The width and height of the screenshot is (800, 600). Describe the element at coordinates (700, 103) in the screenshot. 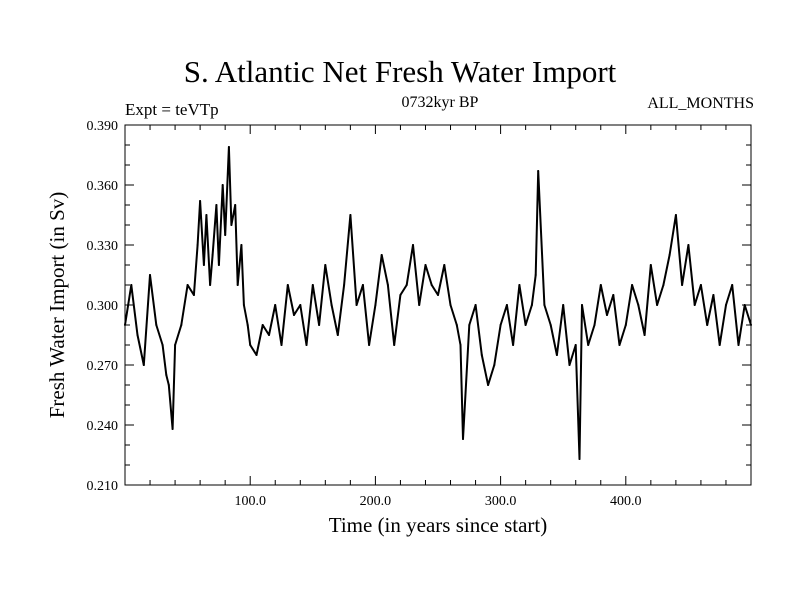

I see `months-label: ALL_MONTHS` at that location.